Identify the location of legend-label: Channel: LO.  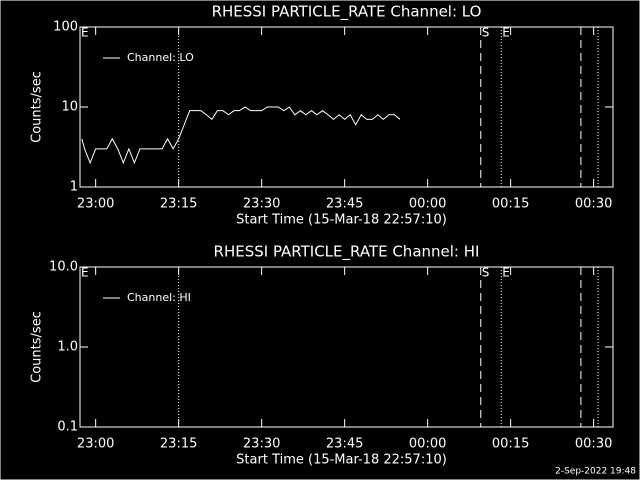
(160, 57).